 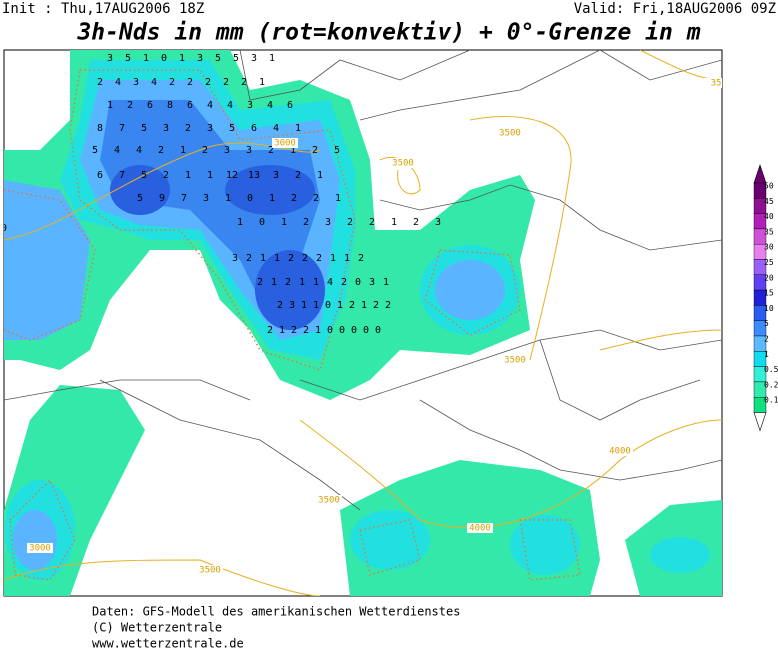 What do you see at coordinates (765, 298) in the screenshot?
I see `color-legend: 50 45 40 35 30 25 20 15 10 5 2 1 0.5 0.2 0.1` at bounding box center [765, 298].